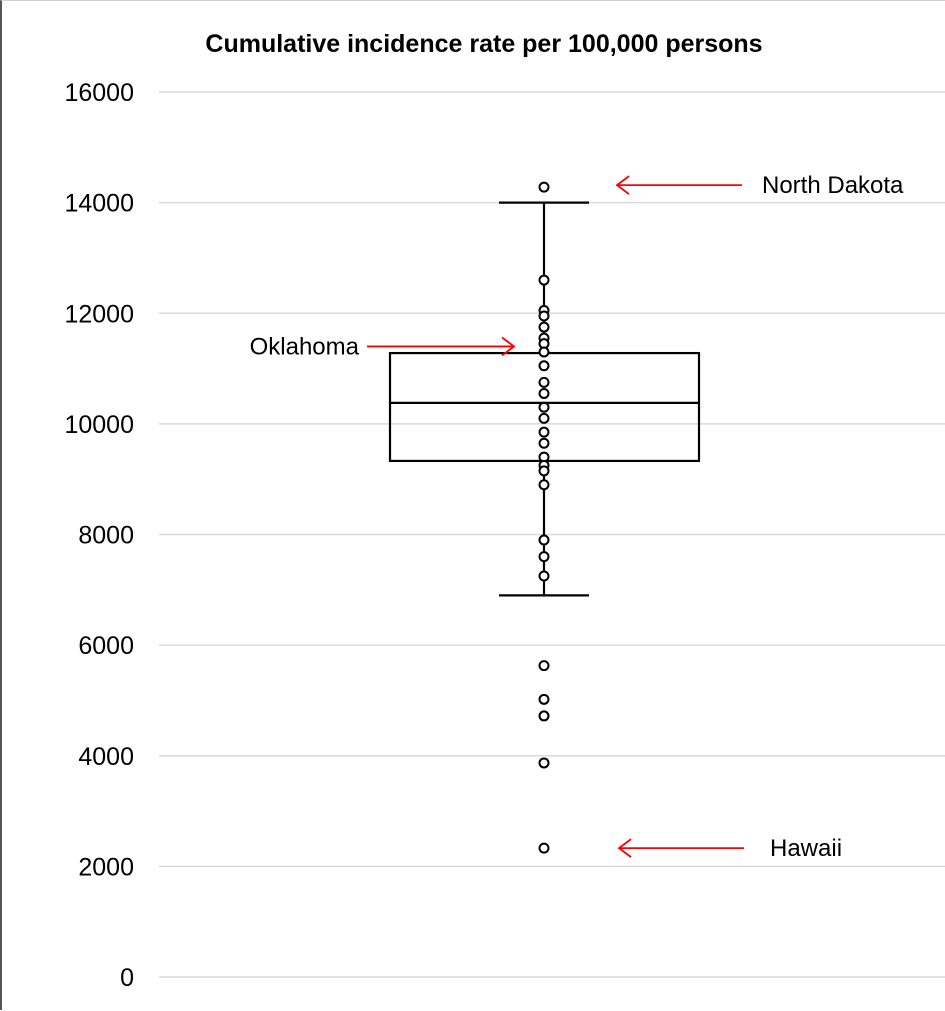 The image size is (945, 1011). Describe the element at coordinates (99, 204) in the screenshot. I see `y-tick-label: 14000` at that location.